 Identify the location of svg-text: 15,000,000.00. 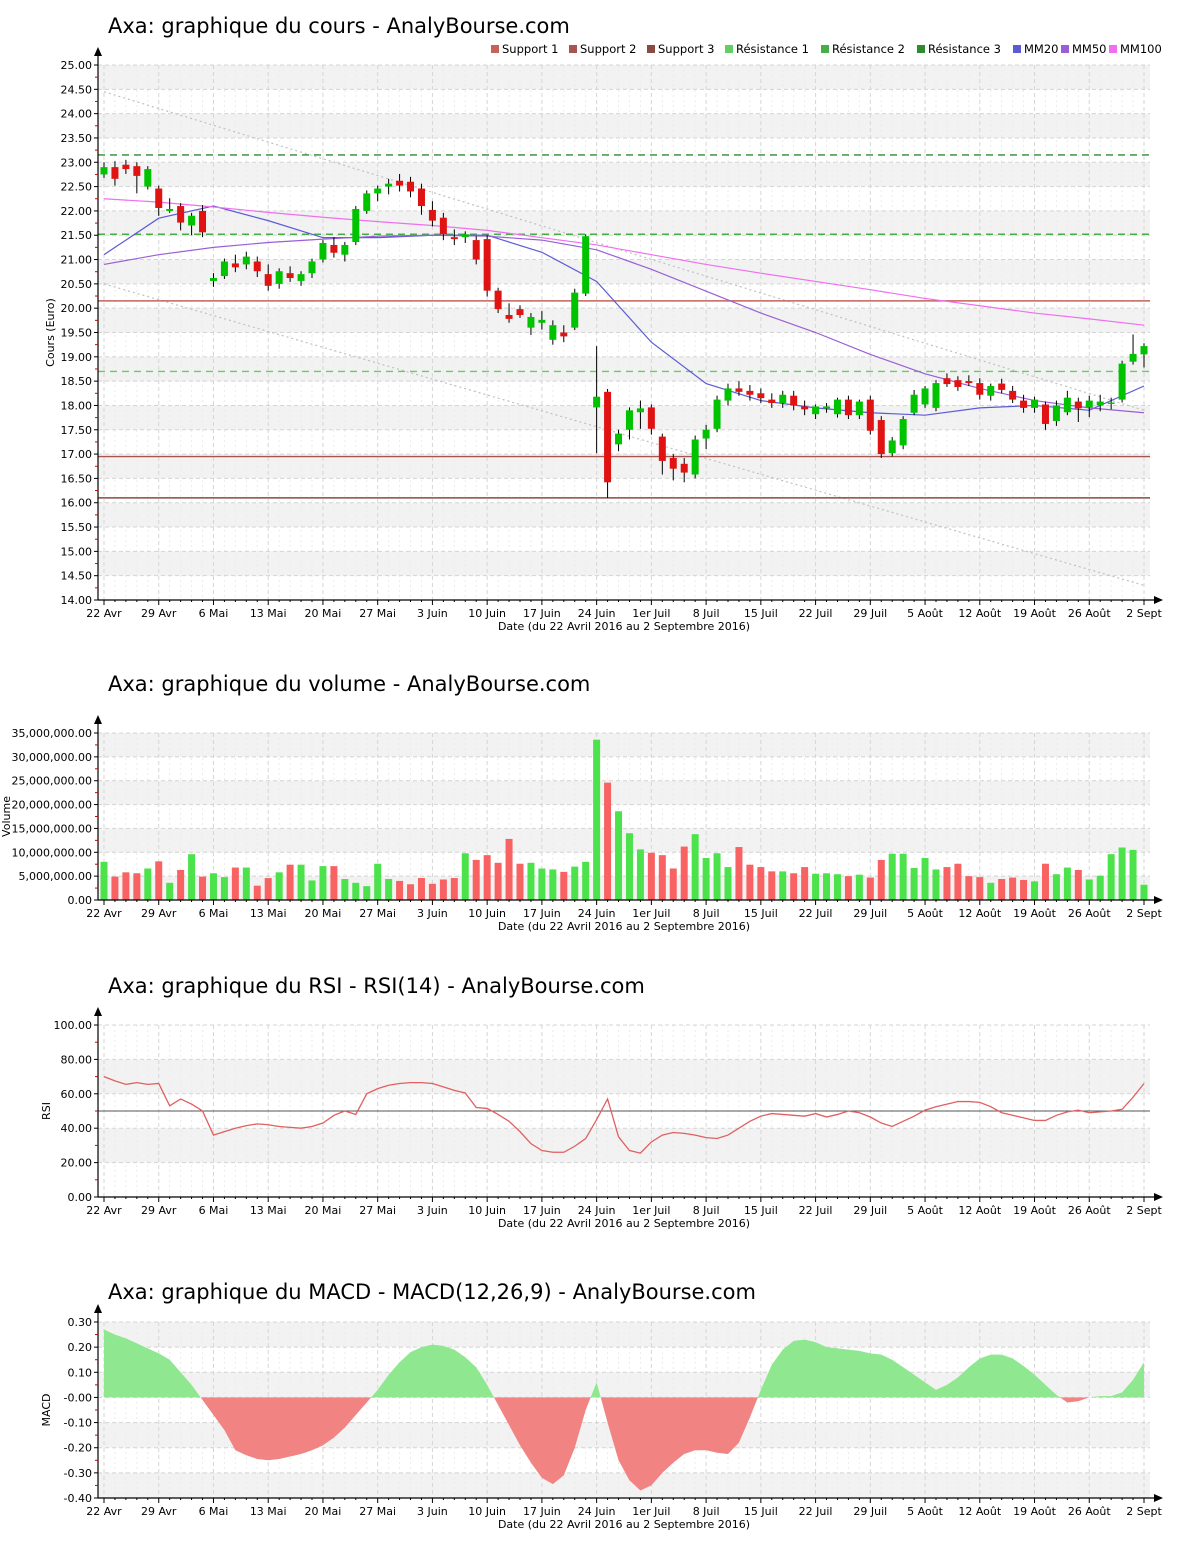
(52, 828).